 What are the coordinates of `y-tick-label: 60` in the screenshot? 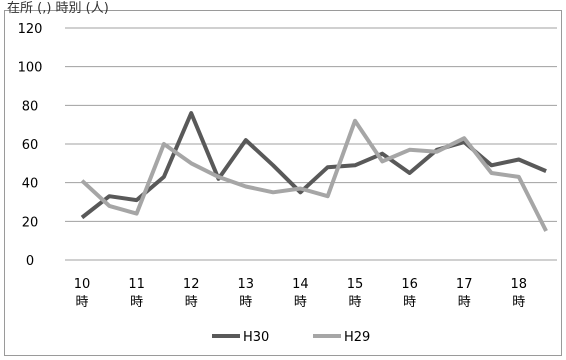 It's located at (30, 145).